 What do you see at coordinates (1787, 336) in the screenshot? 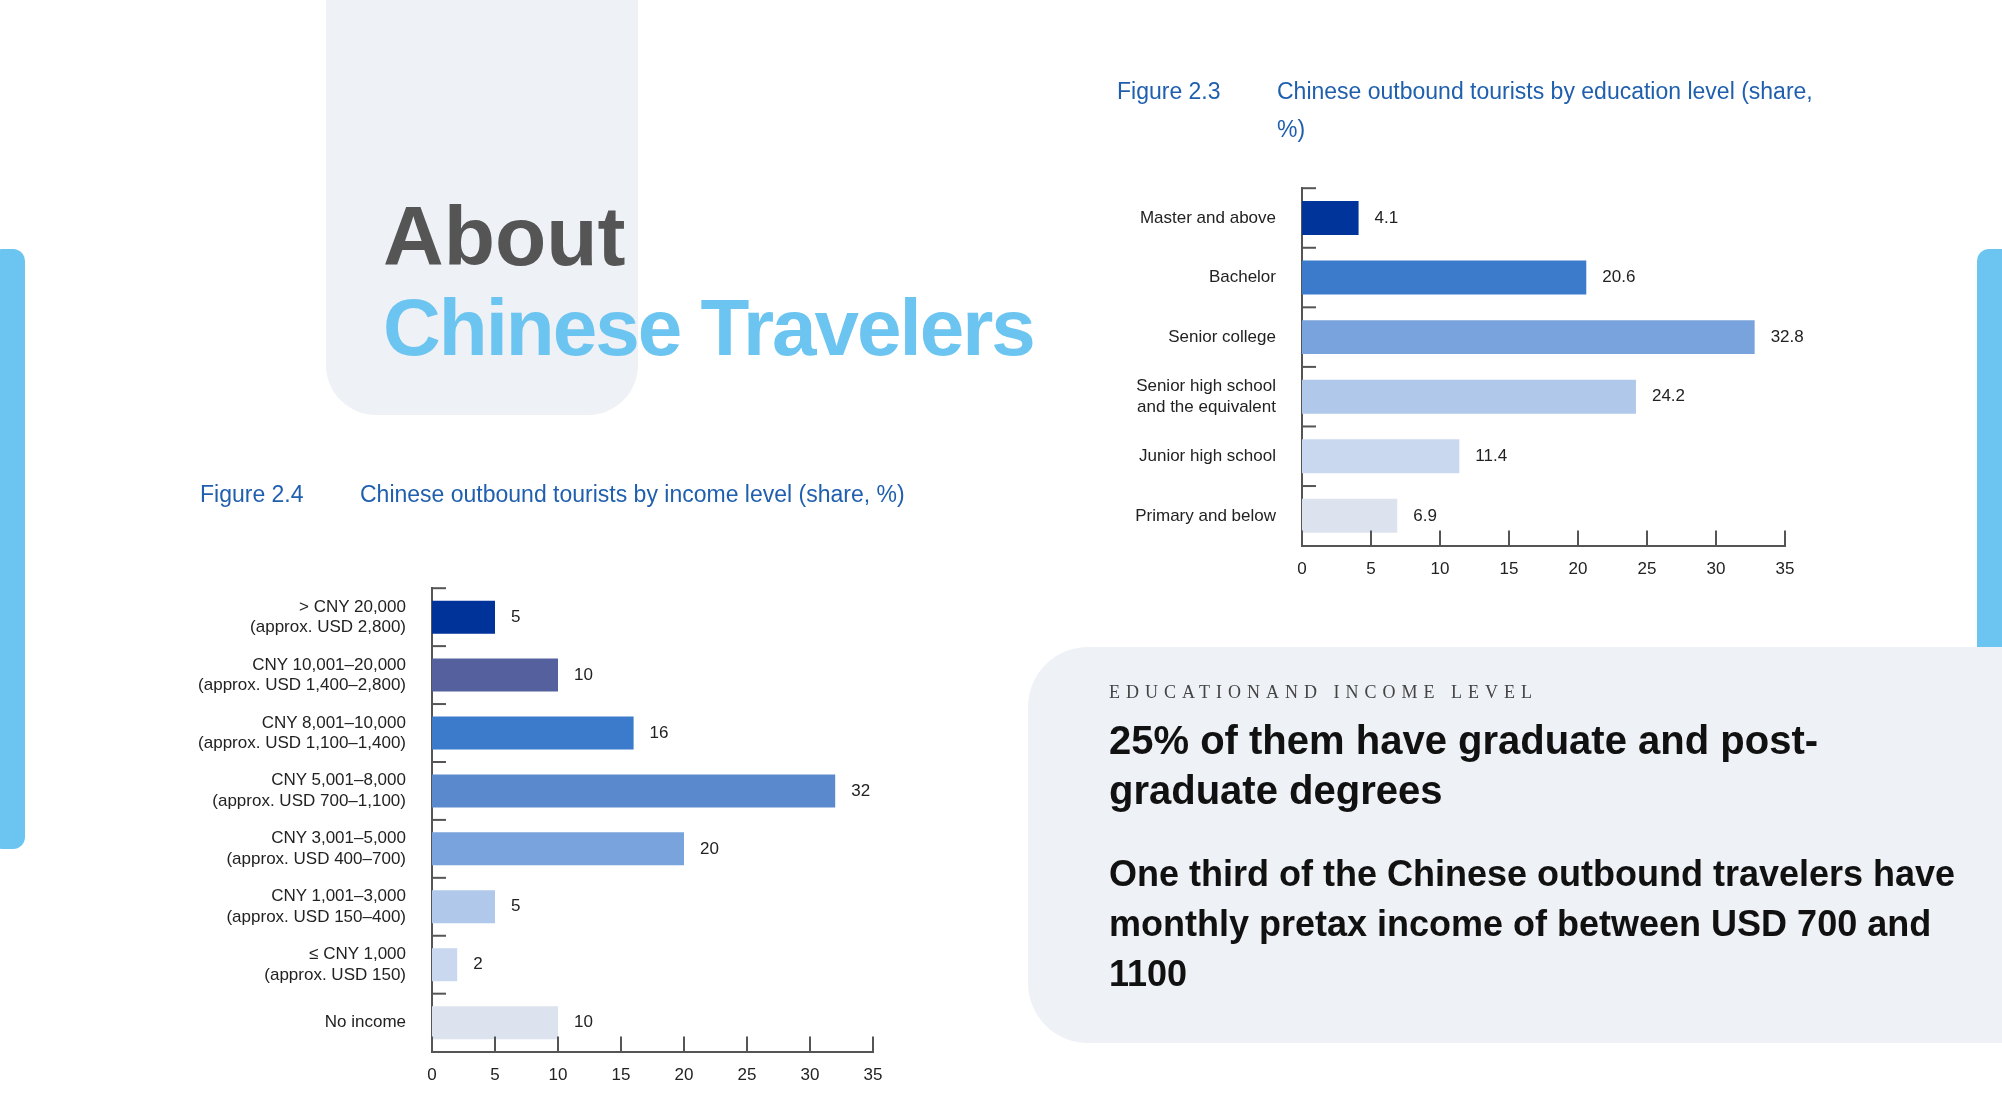
I see `data-label: 32.8` at bounding box center [1787, 336].